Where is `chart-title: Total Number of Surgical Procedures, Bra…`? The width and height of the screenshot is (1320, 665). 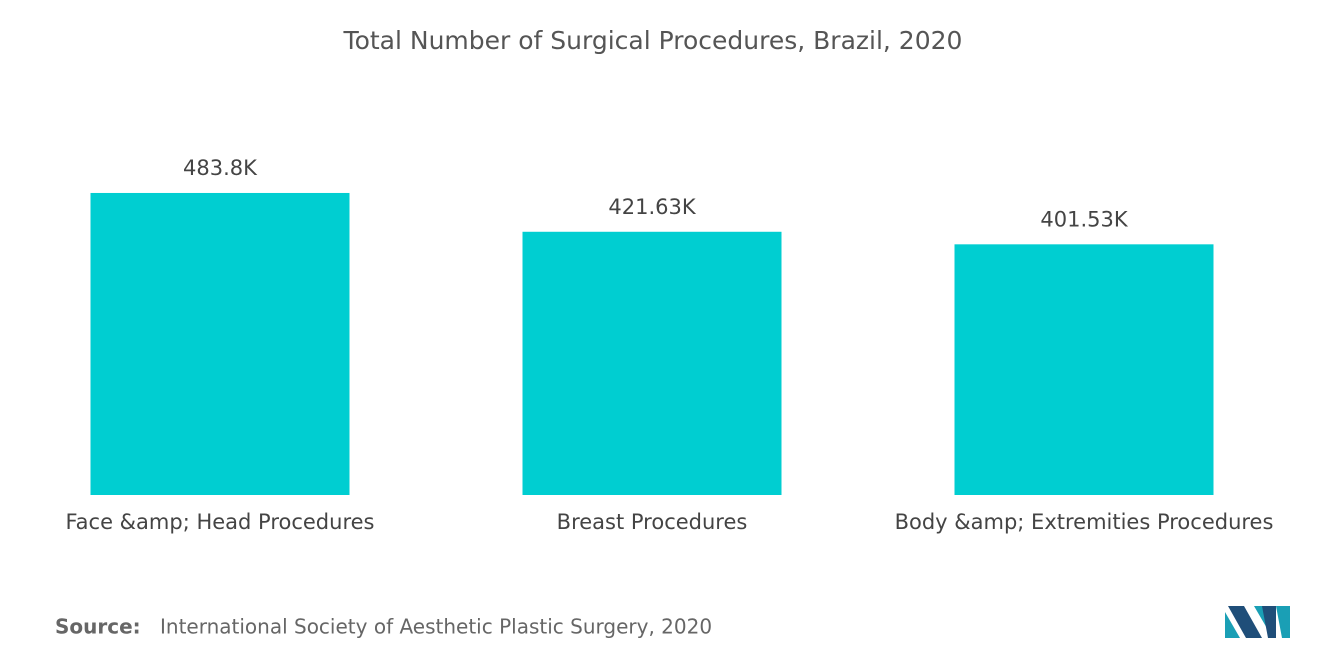
chart-title: Total Number of Surgical Procedures, Bra… is located at coordinates (653, 40).